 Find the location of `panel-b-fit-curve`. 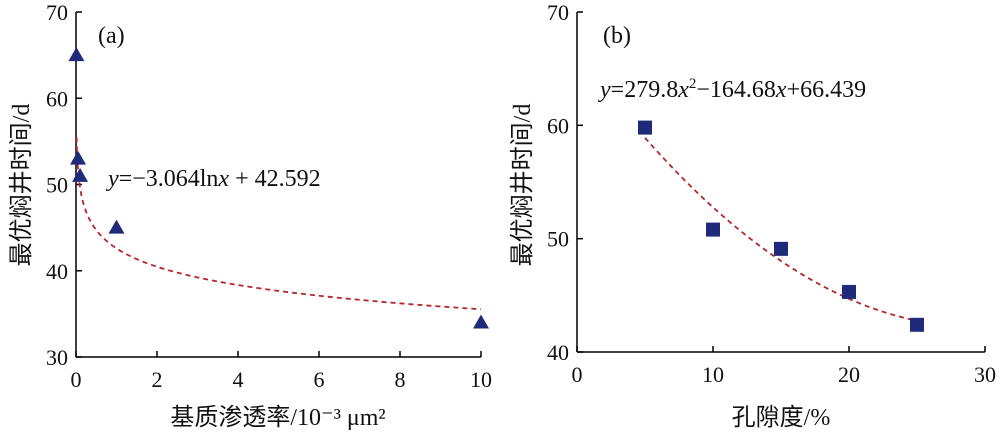

panel-b-fit-curve is located at coordinates (781, 229).